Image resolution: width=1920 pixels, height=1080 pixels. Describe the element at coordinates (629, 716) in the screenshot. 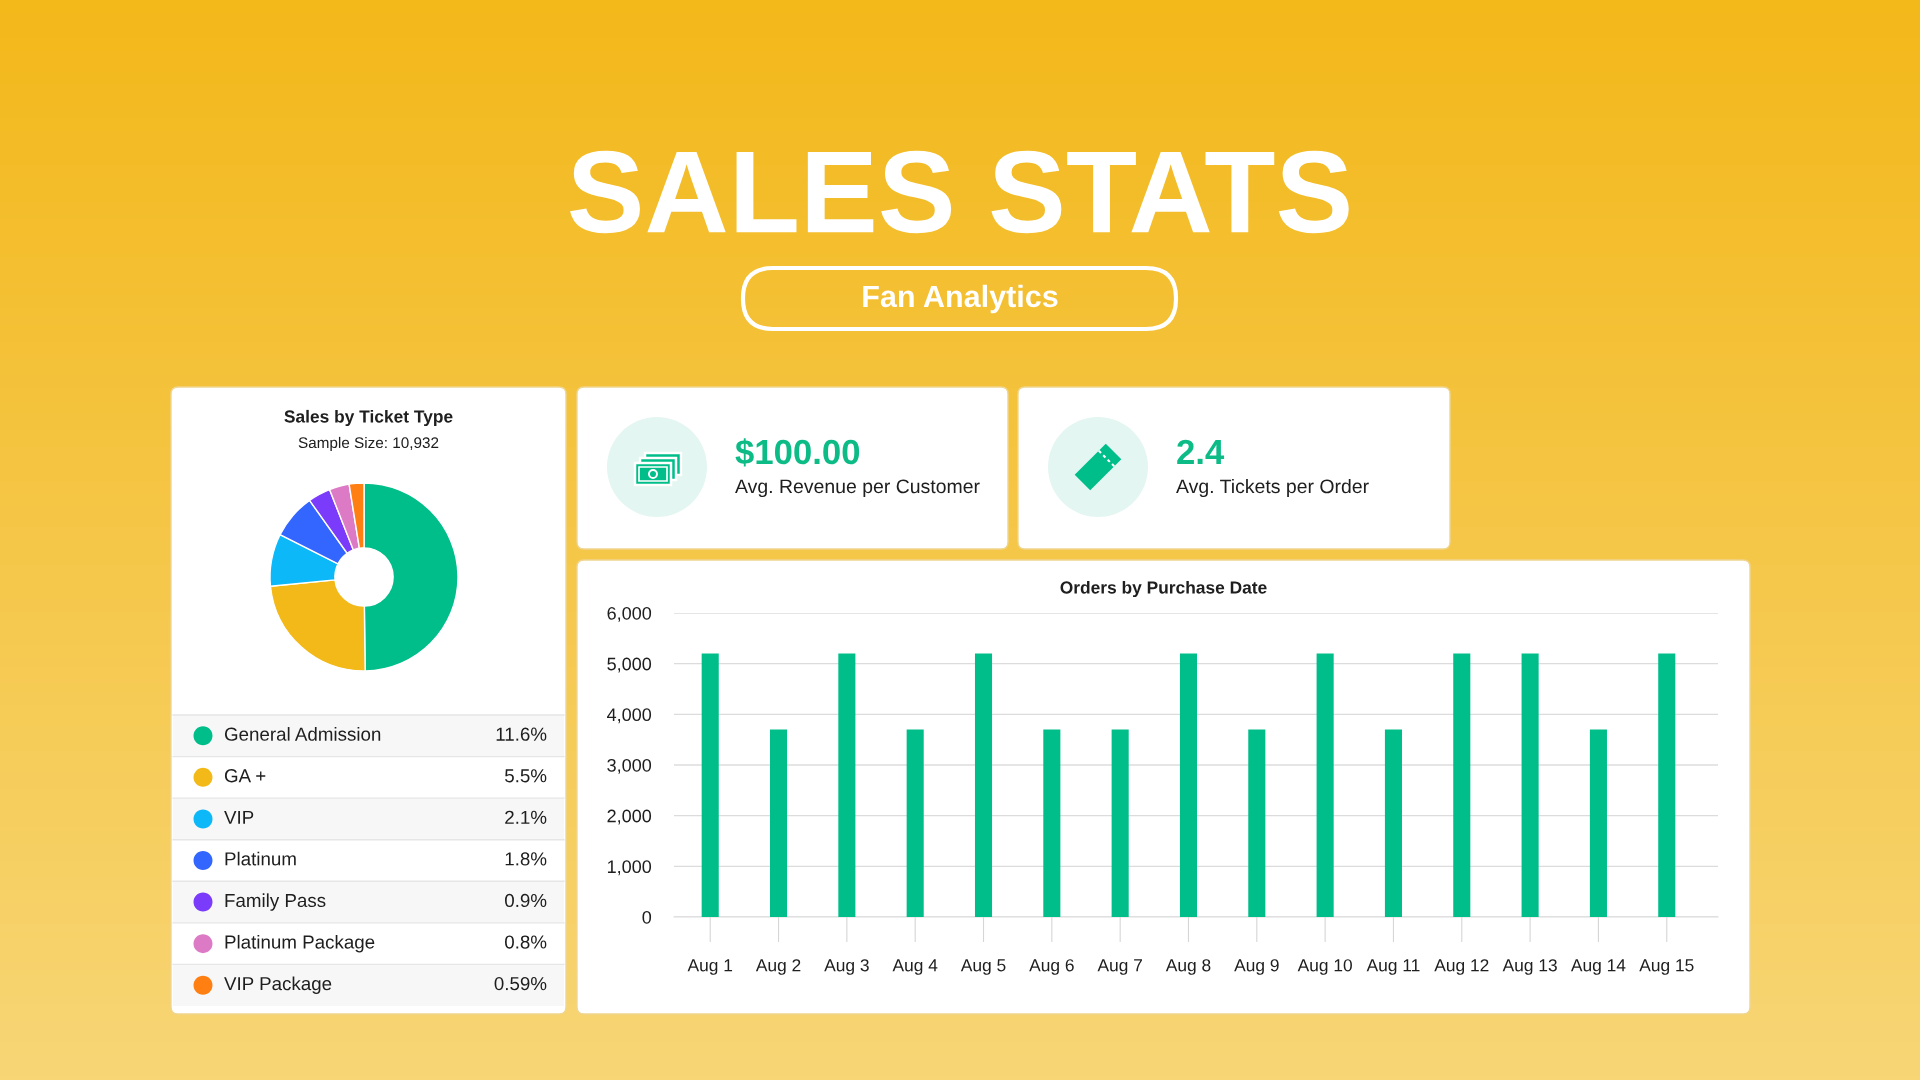

I see `y-tick-label: 4,000` at that location.